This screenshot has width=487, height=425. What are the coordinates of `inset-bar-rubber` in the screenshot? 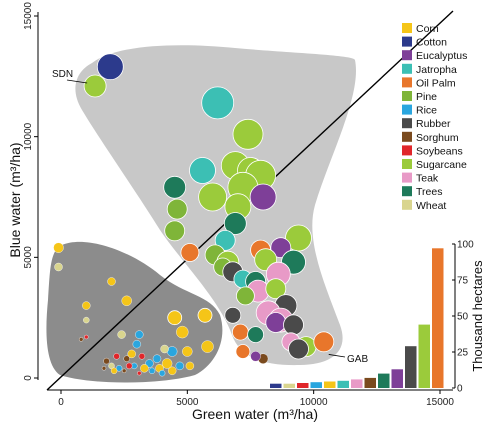 It's located at (411, 367).